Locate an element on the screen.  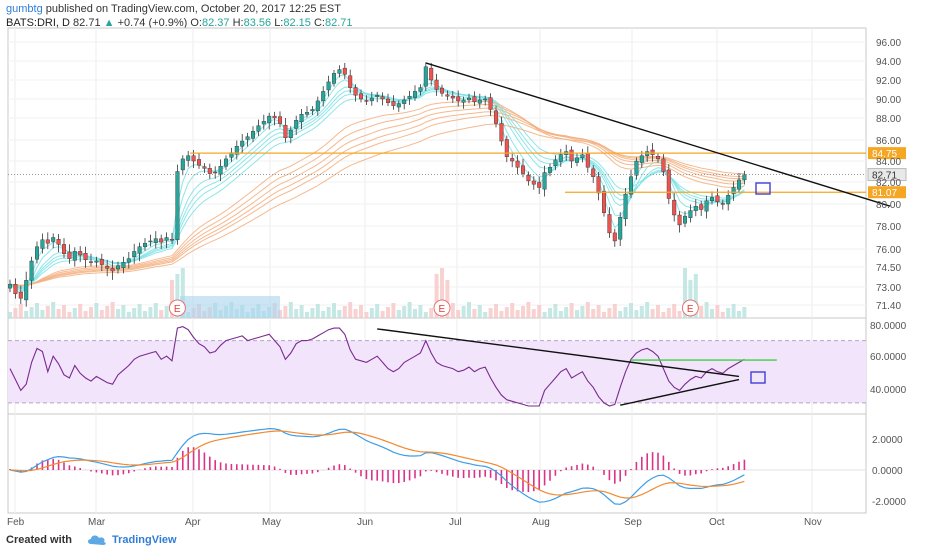
earnings-marker-2: E is located at coordinates (690, 308).